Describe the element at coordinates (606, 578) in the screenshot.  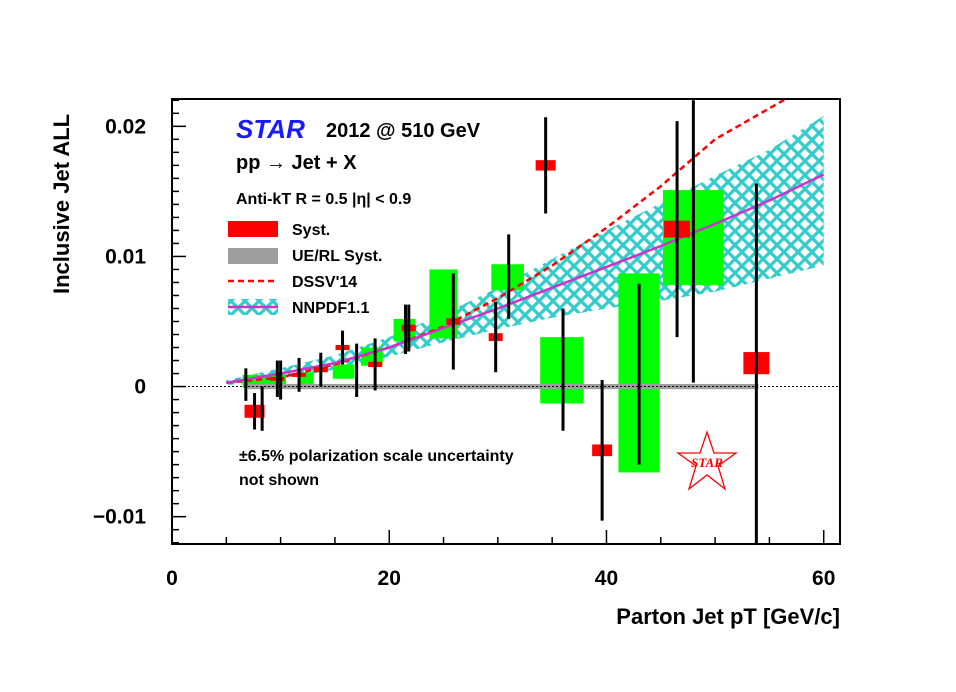
I see `x-tick-label: 40` at that location.